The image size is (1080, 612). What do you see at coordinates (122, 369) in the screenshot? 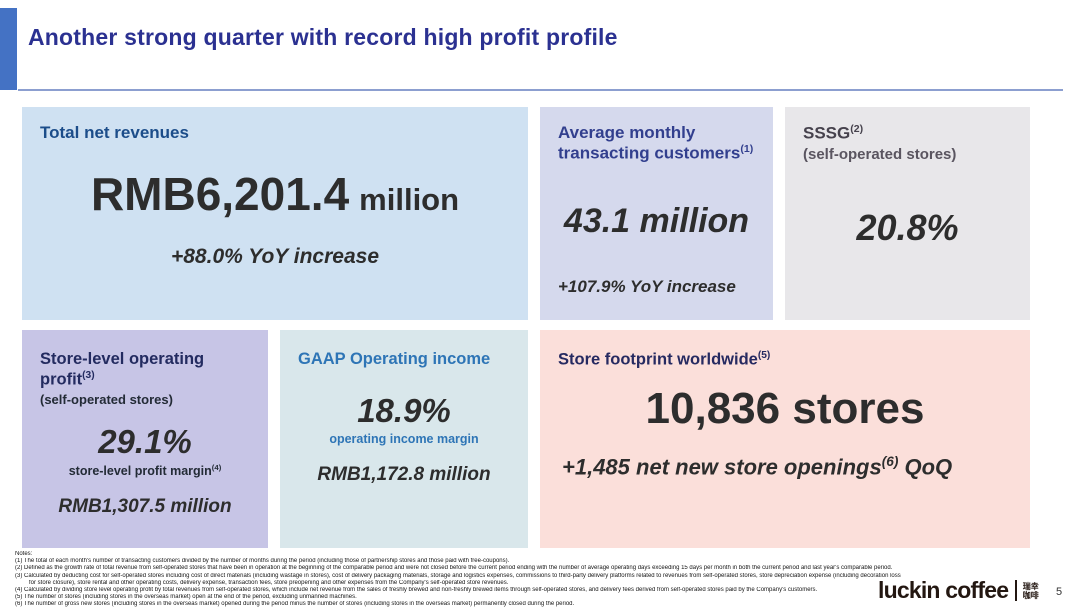
I see `card-header-text: Store-level operating profit` at bounding box center [122, 369].